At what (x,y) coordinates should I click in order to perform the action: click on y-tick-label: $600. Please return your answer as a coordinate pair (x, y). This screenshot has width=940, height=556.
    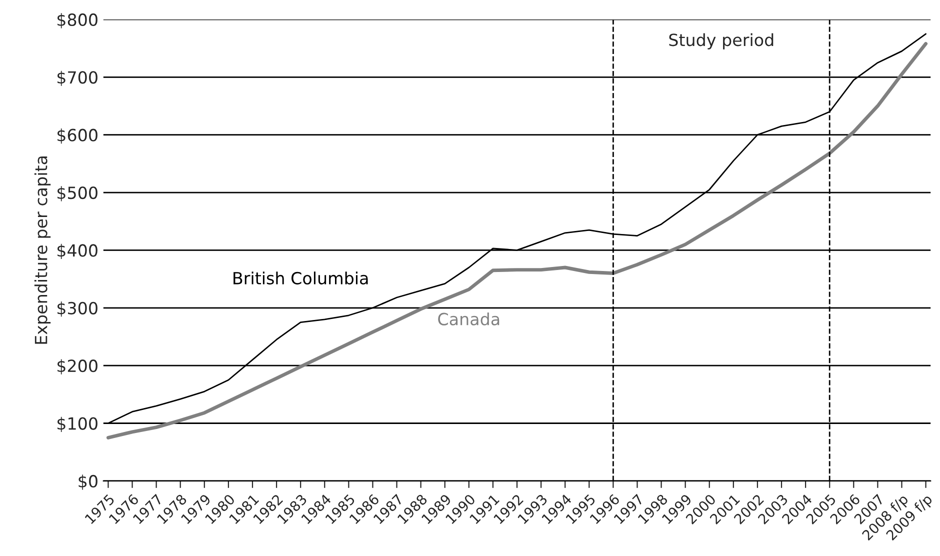
    Looking at the image, I should click on (78, 136).